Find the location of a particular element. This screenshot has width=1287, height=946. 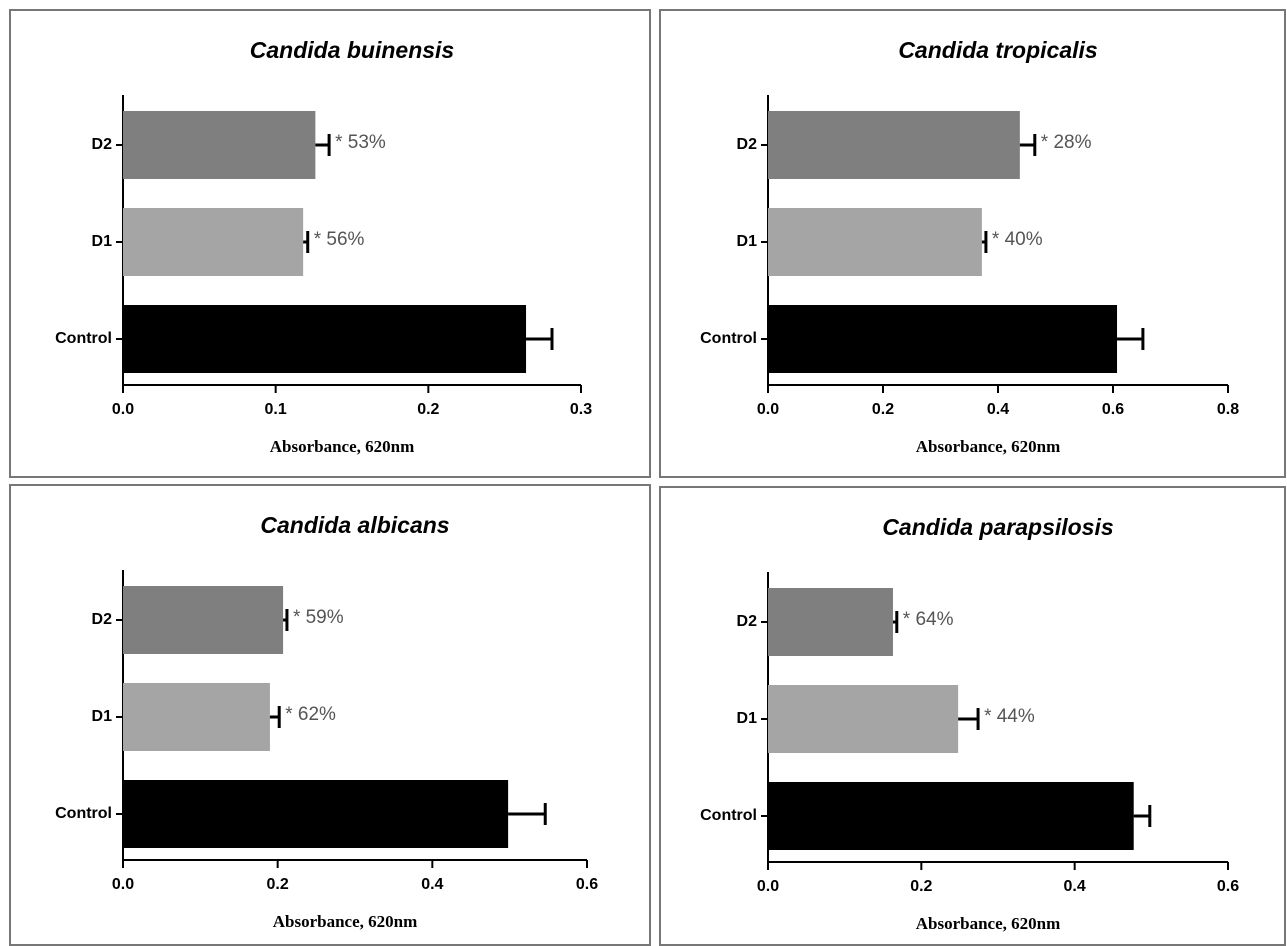

chart-title: Candida albicans is located at coordinates (354, 525).